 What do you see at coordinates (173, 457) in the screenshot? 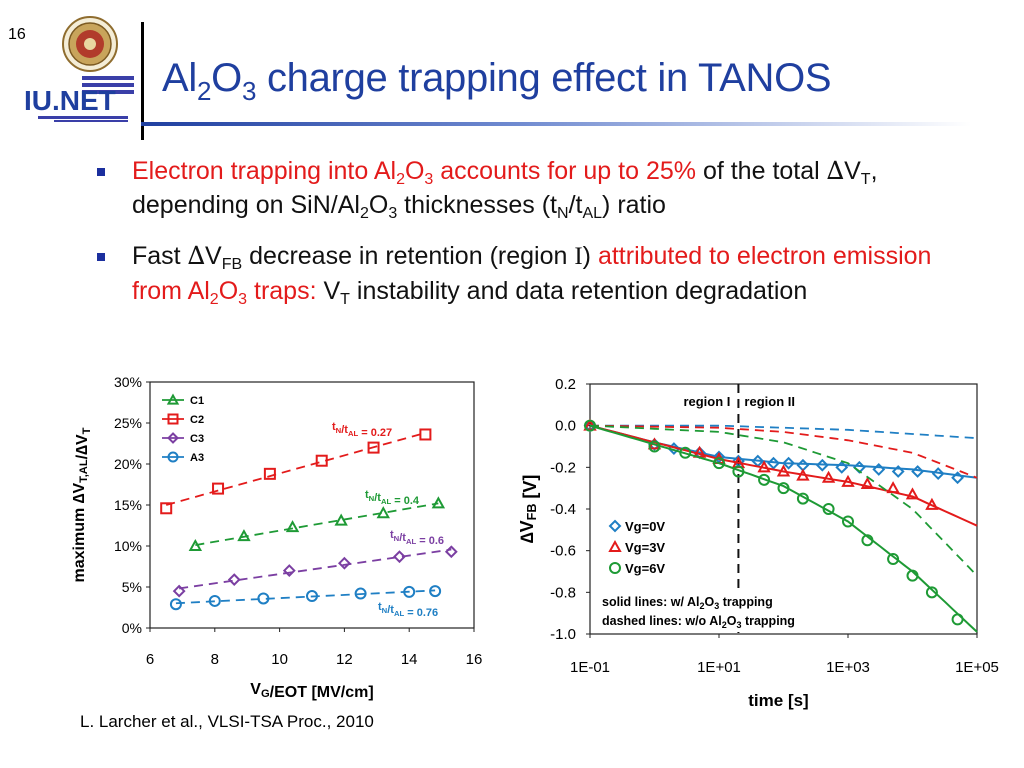
I see `legend-marker-A3` at bounding box center [173, 457].